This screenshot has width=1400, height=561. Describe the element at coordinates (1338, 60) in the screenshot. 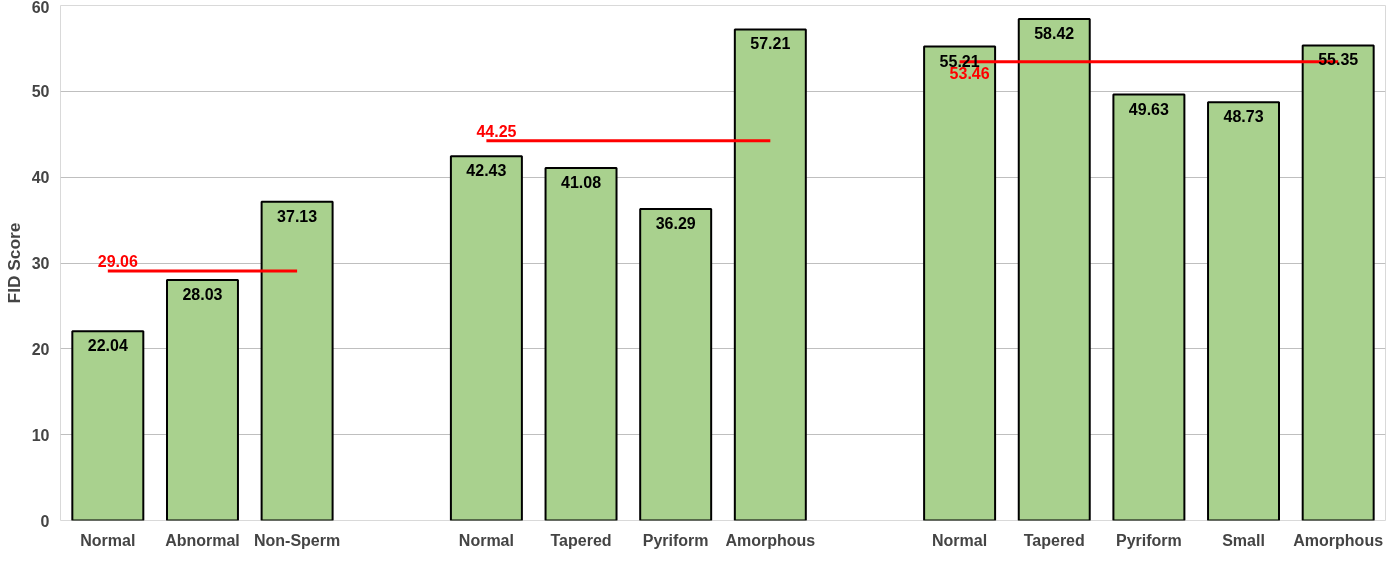

I see `data-label: 55.35` at that location.